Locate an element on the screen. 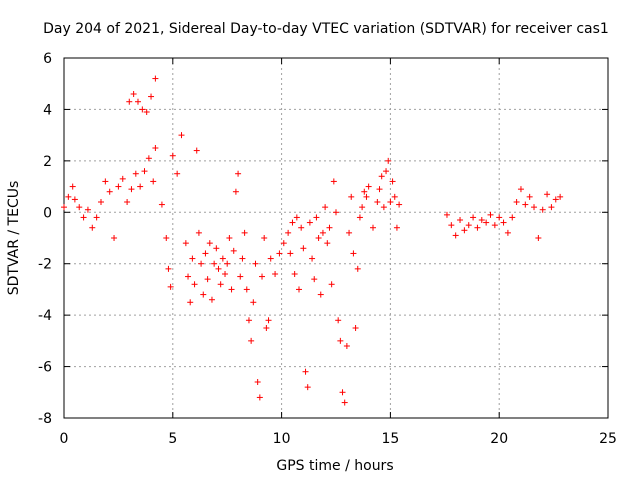 The image size is (640, 480). x-tick-label: 20 is located at coordinates (499, 439).